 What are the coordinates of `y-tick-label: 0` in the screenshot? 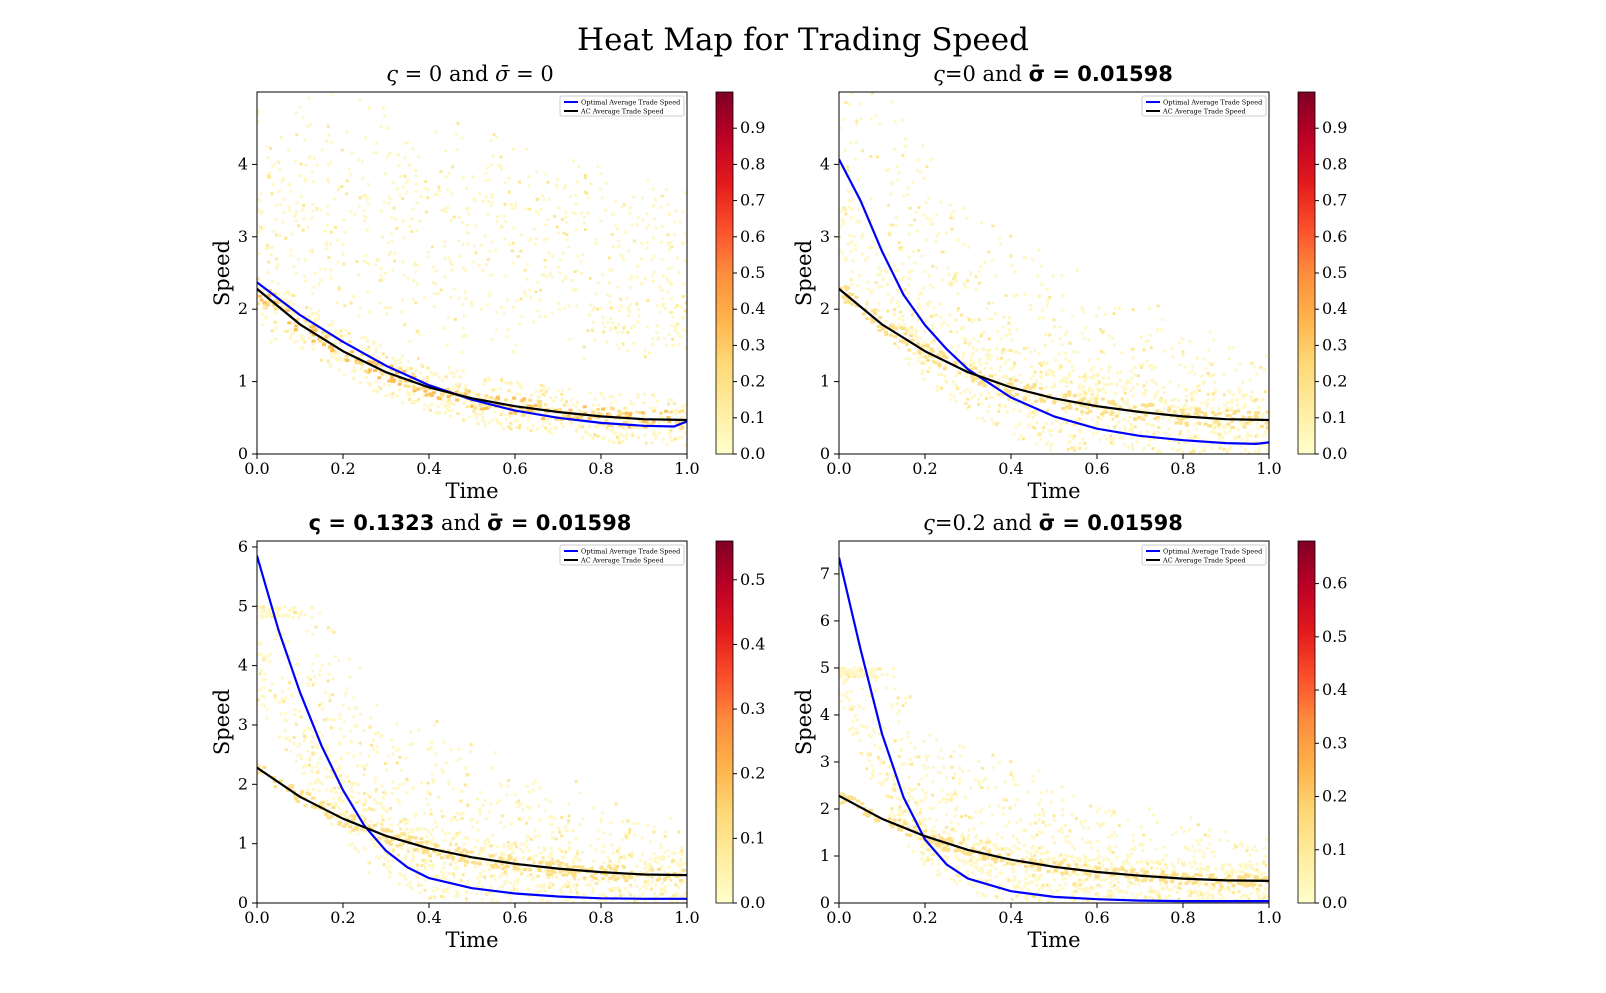 It's located at (825, 453).